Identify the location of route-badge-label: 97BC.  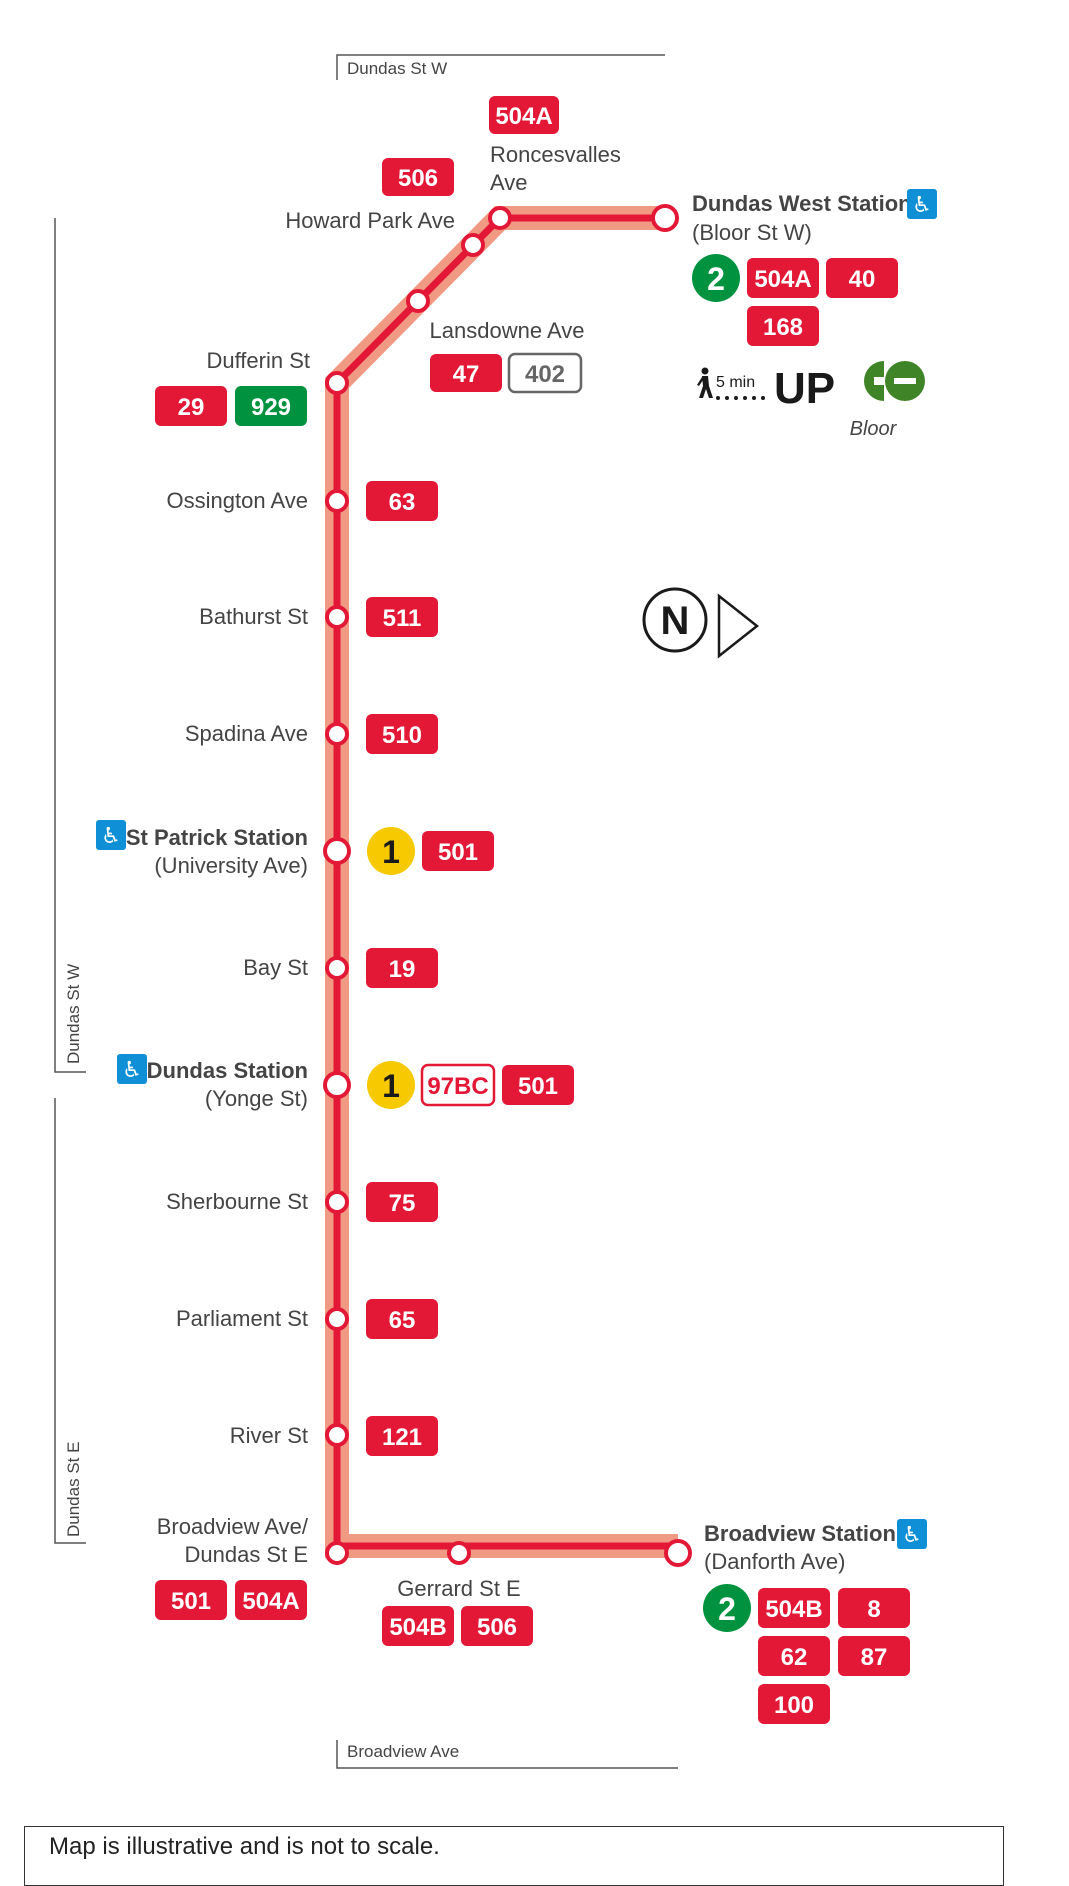
(457, 1086).